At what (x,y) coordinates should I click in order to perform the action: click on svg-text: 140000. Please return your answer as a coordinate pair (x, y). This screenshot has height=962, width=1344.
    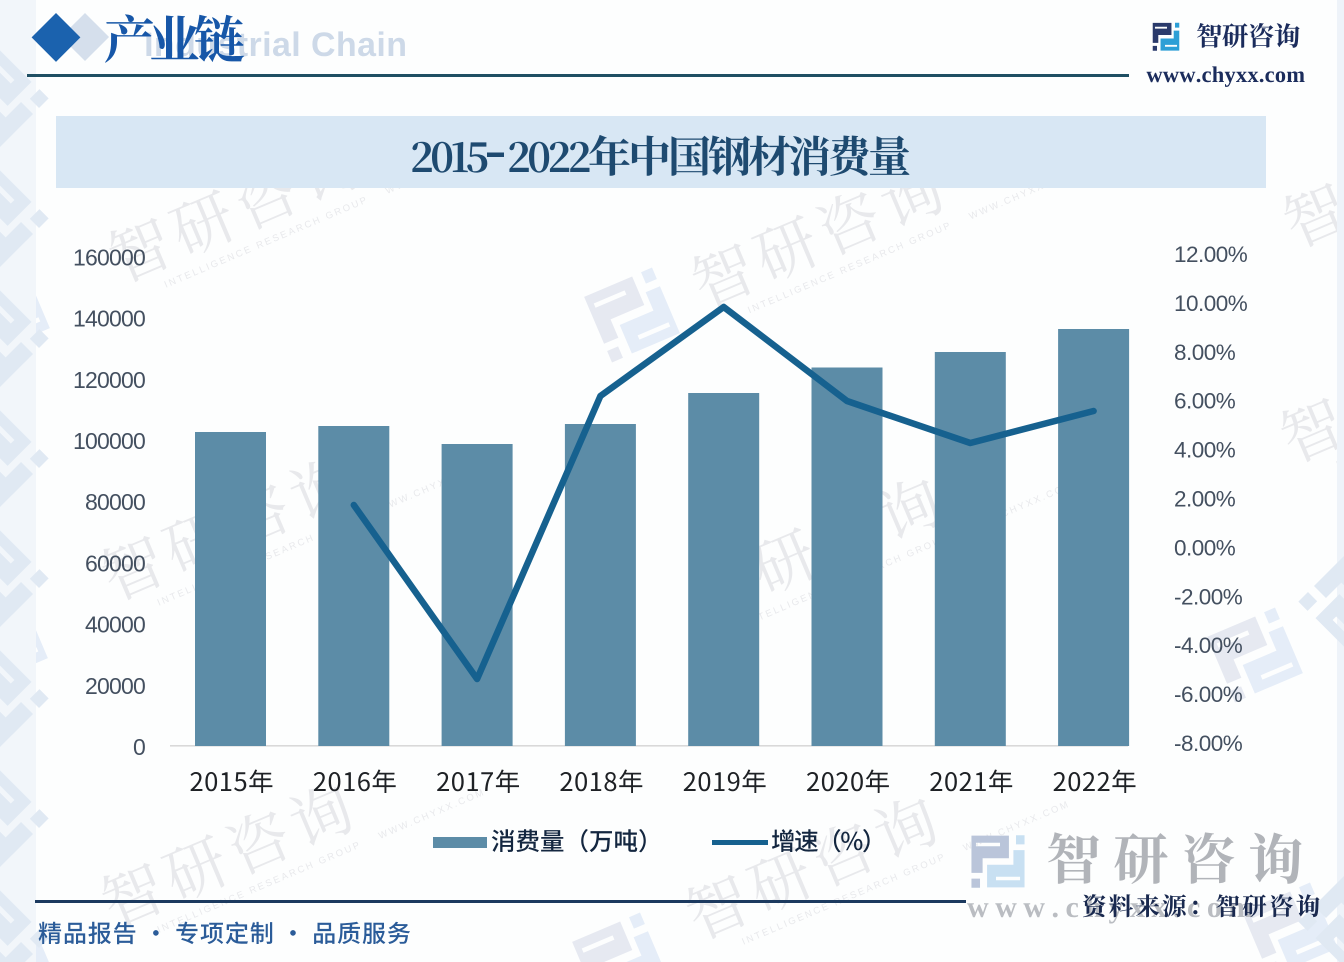
    Looking at the image, I should click on (109, 319).